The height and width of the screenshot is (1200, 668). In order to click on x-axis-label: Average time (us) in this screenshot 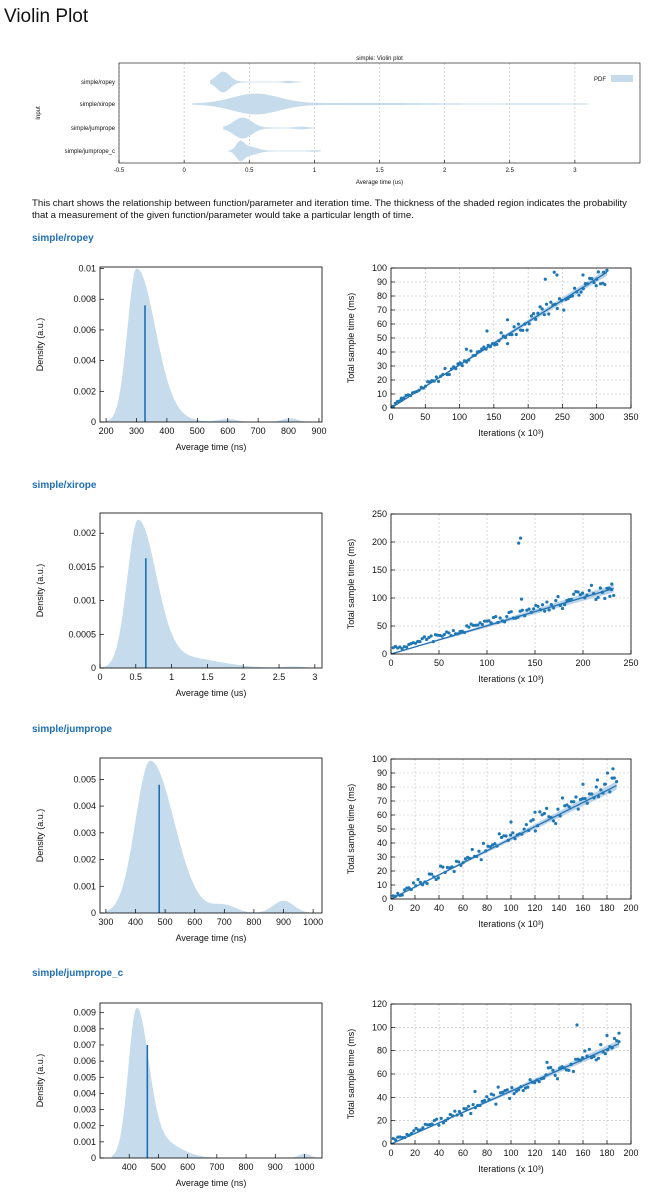, I will do `click(379, 183)`.